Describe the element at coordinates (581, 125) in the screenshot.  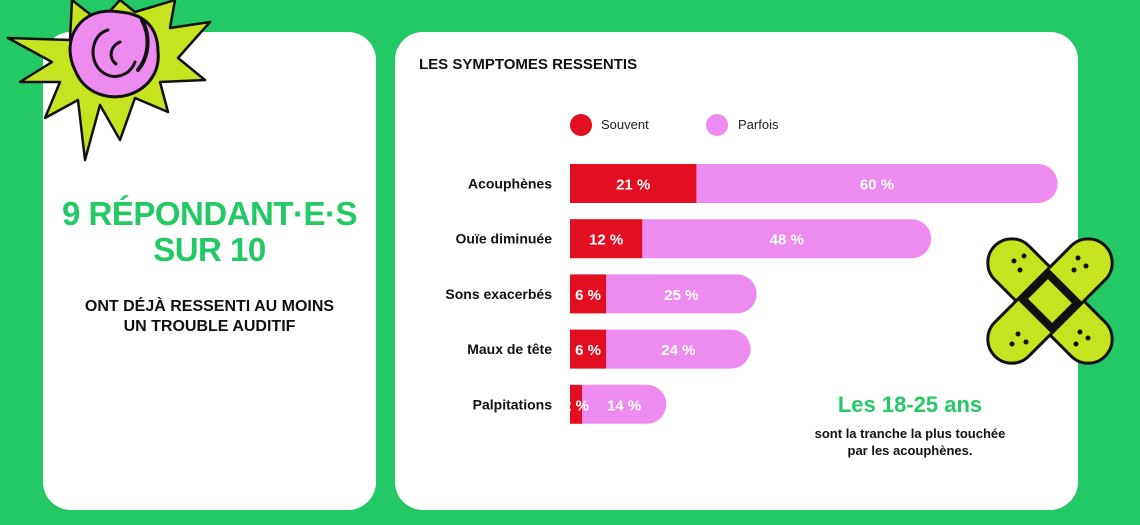
I see `legend-dot-souvent` at that location.